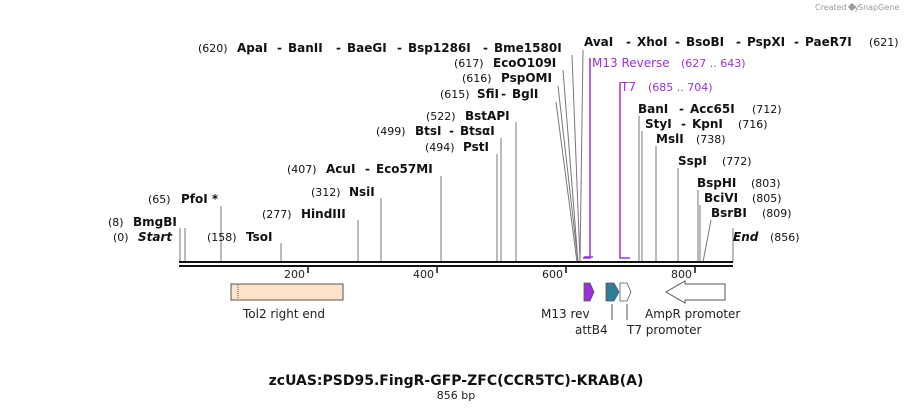 Image resolution: width=912 pixels, height=411 pixels. Describe the element at coordinates (277, 214) in the screenshot. I see `hindiii-pos: (277)` at that location.